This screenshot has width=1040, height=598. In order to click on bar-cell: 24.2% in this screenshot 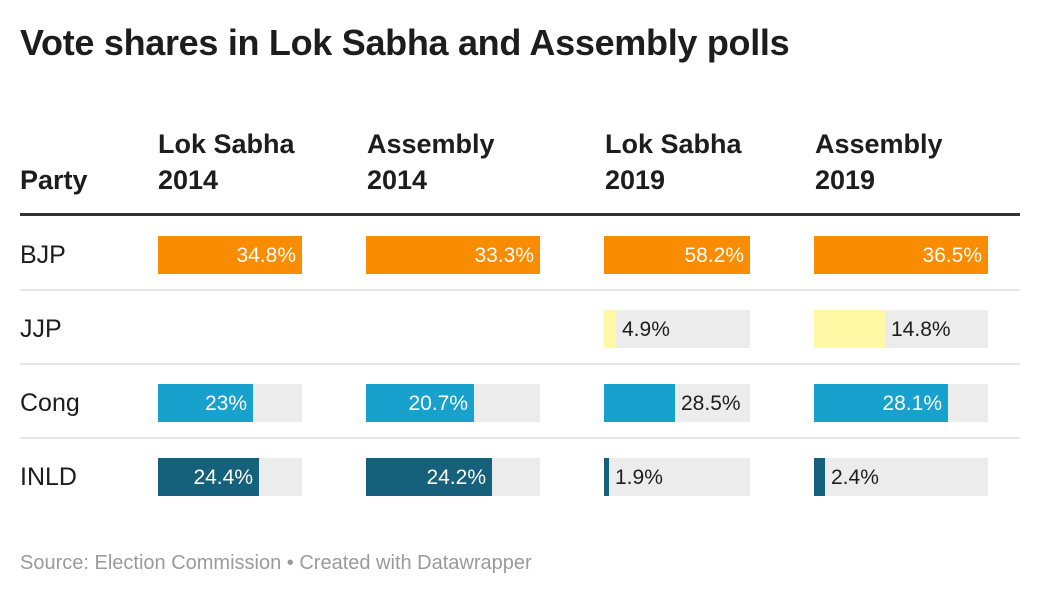, I will do `click(453, 477)`.